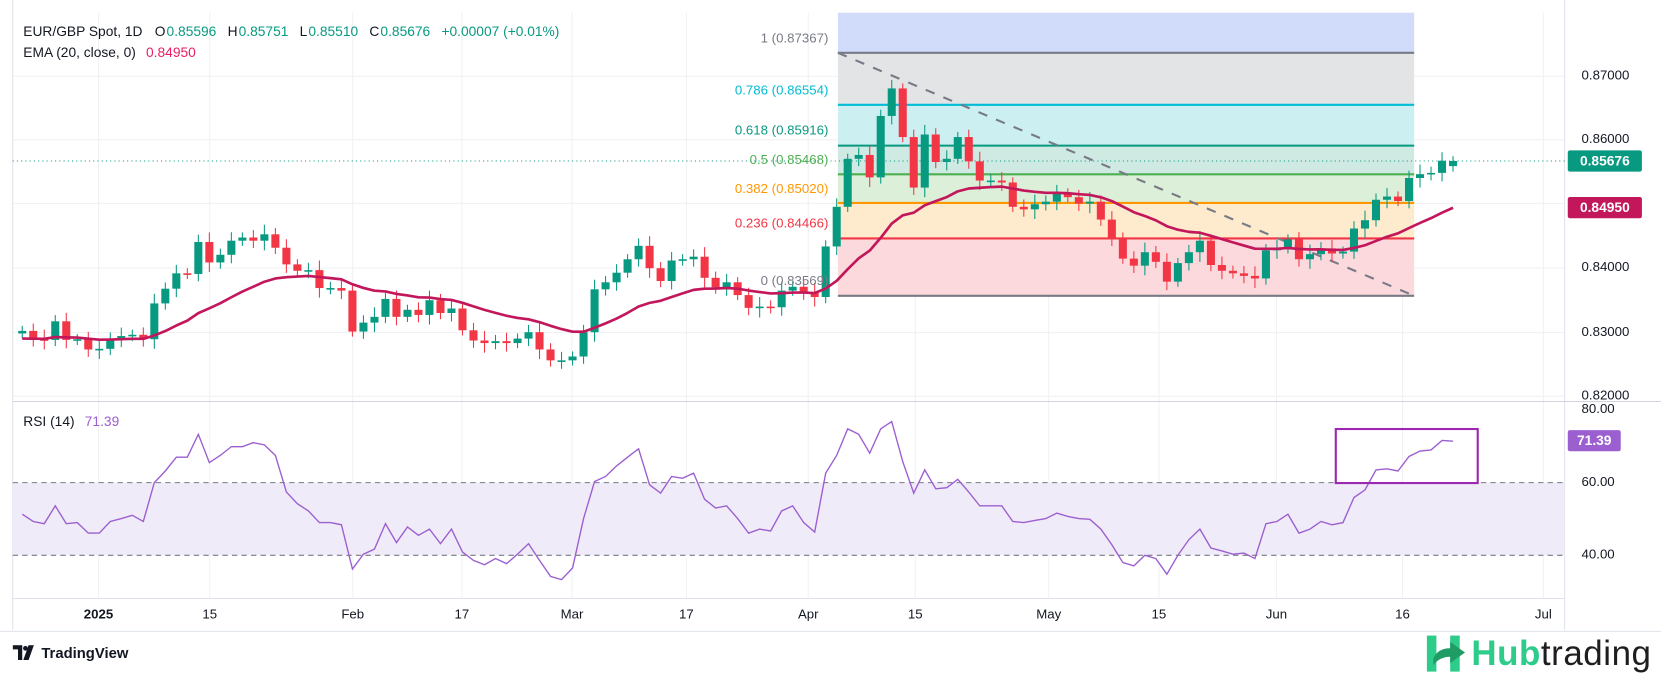 This screenshot has width=1661, height=676. Describe the element at coordinates (98, 614) in the screenshot. I see `time-axis-label: 2025` at that location.